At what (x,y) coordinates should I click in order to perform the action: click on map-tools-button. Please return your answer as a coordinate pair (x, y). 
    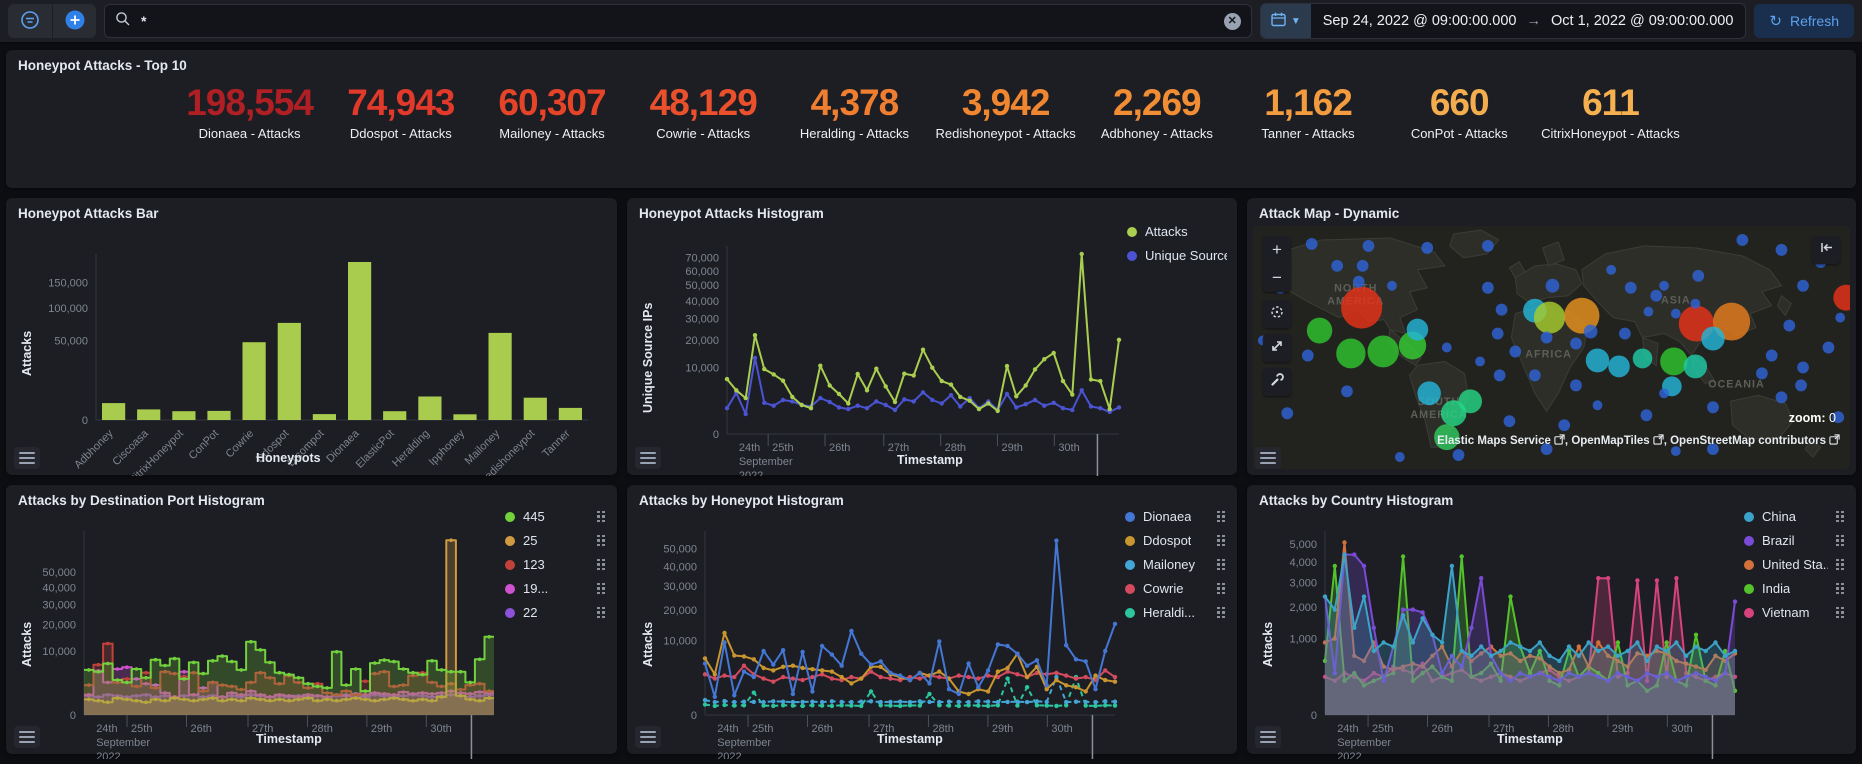
    Looking at the image, I should click on (1277, 382).